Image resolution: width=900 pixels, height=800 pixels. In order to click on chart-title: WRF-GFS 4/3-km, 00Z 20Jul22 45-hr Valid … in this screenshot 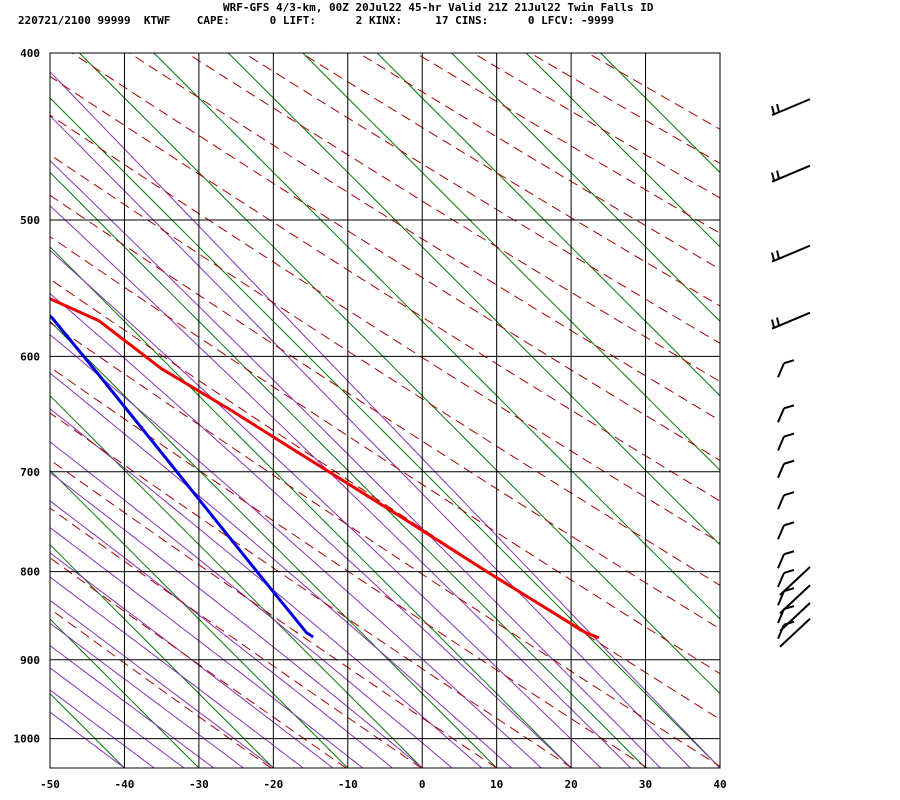, I will do `click(438, 7)`.